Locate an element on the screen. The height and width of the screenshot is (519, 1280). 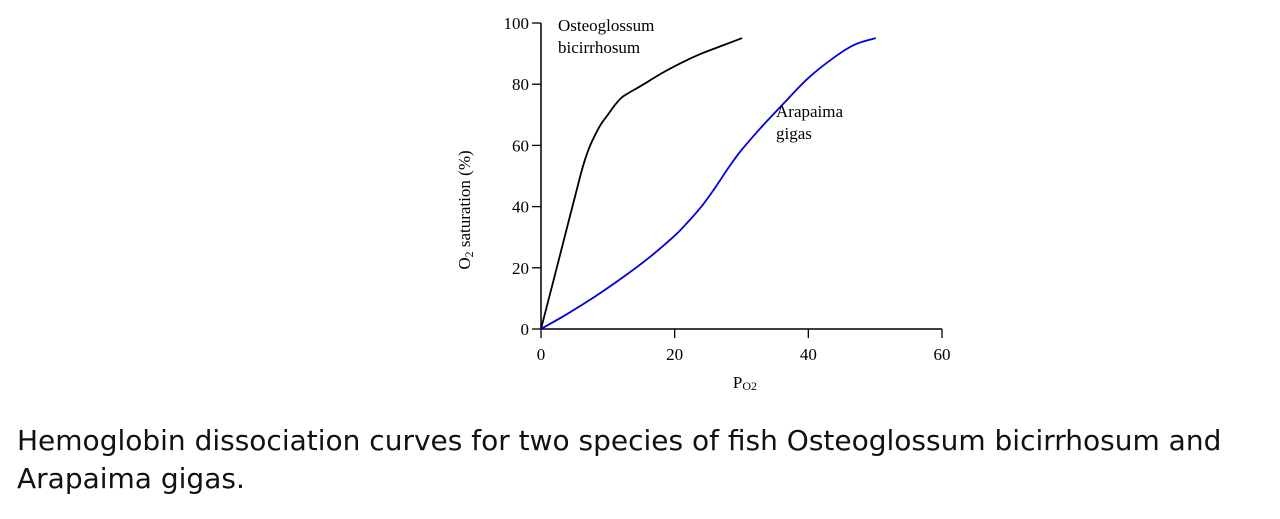
y-tick-label: 0 is located at coordinates (525, 329).